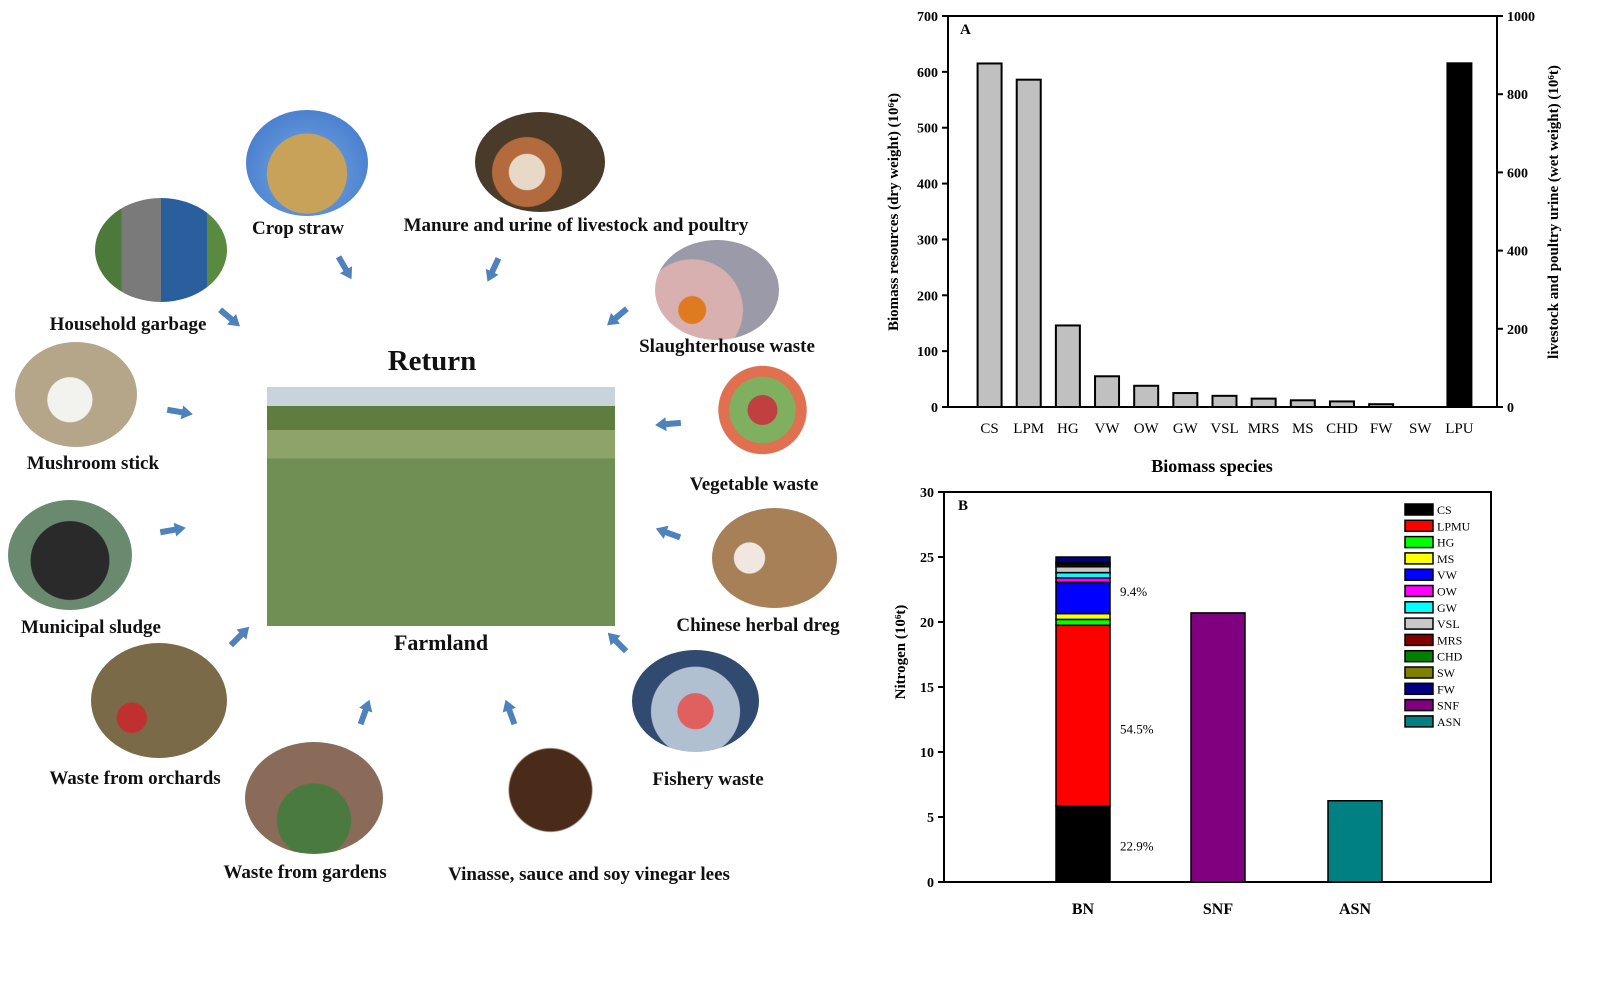 The image size is (1601, 1004). I want to click on legend-swatch-cs, so click(1419, 509).